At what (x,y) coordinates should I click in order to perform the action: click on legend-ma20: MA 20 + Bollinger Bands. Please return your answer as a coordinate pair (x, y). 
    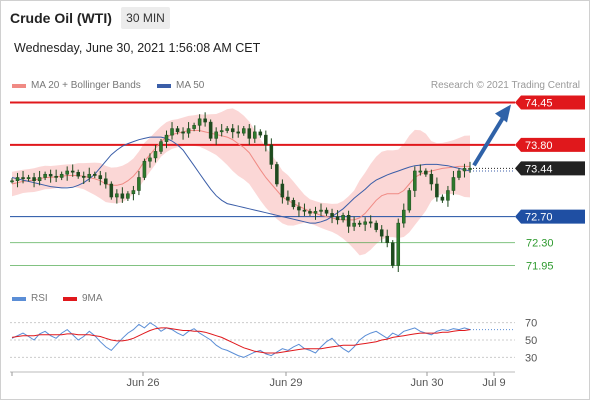
    Looking at the image, I should click on (76, 85).